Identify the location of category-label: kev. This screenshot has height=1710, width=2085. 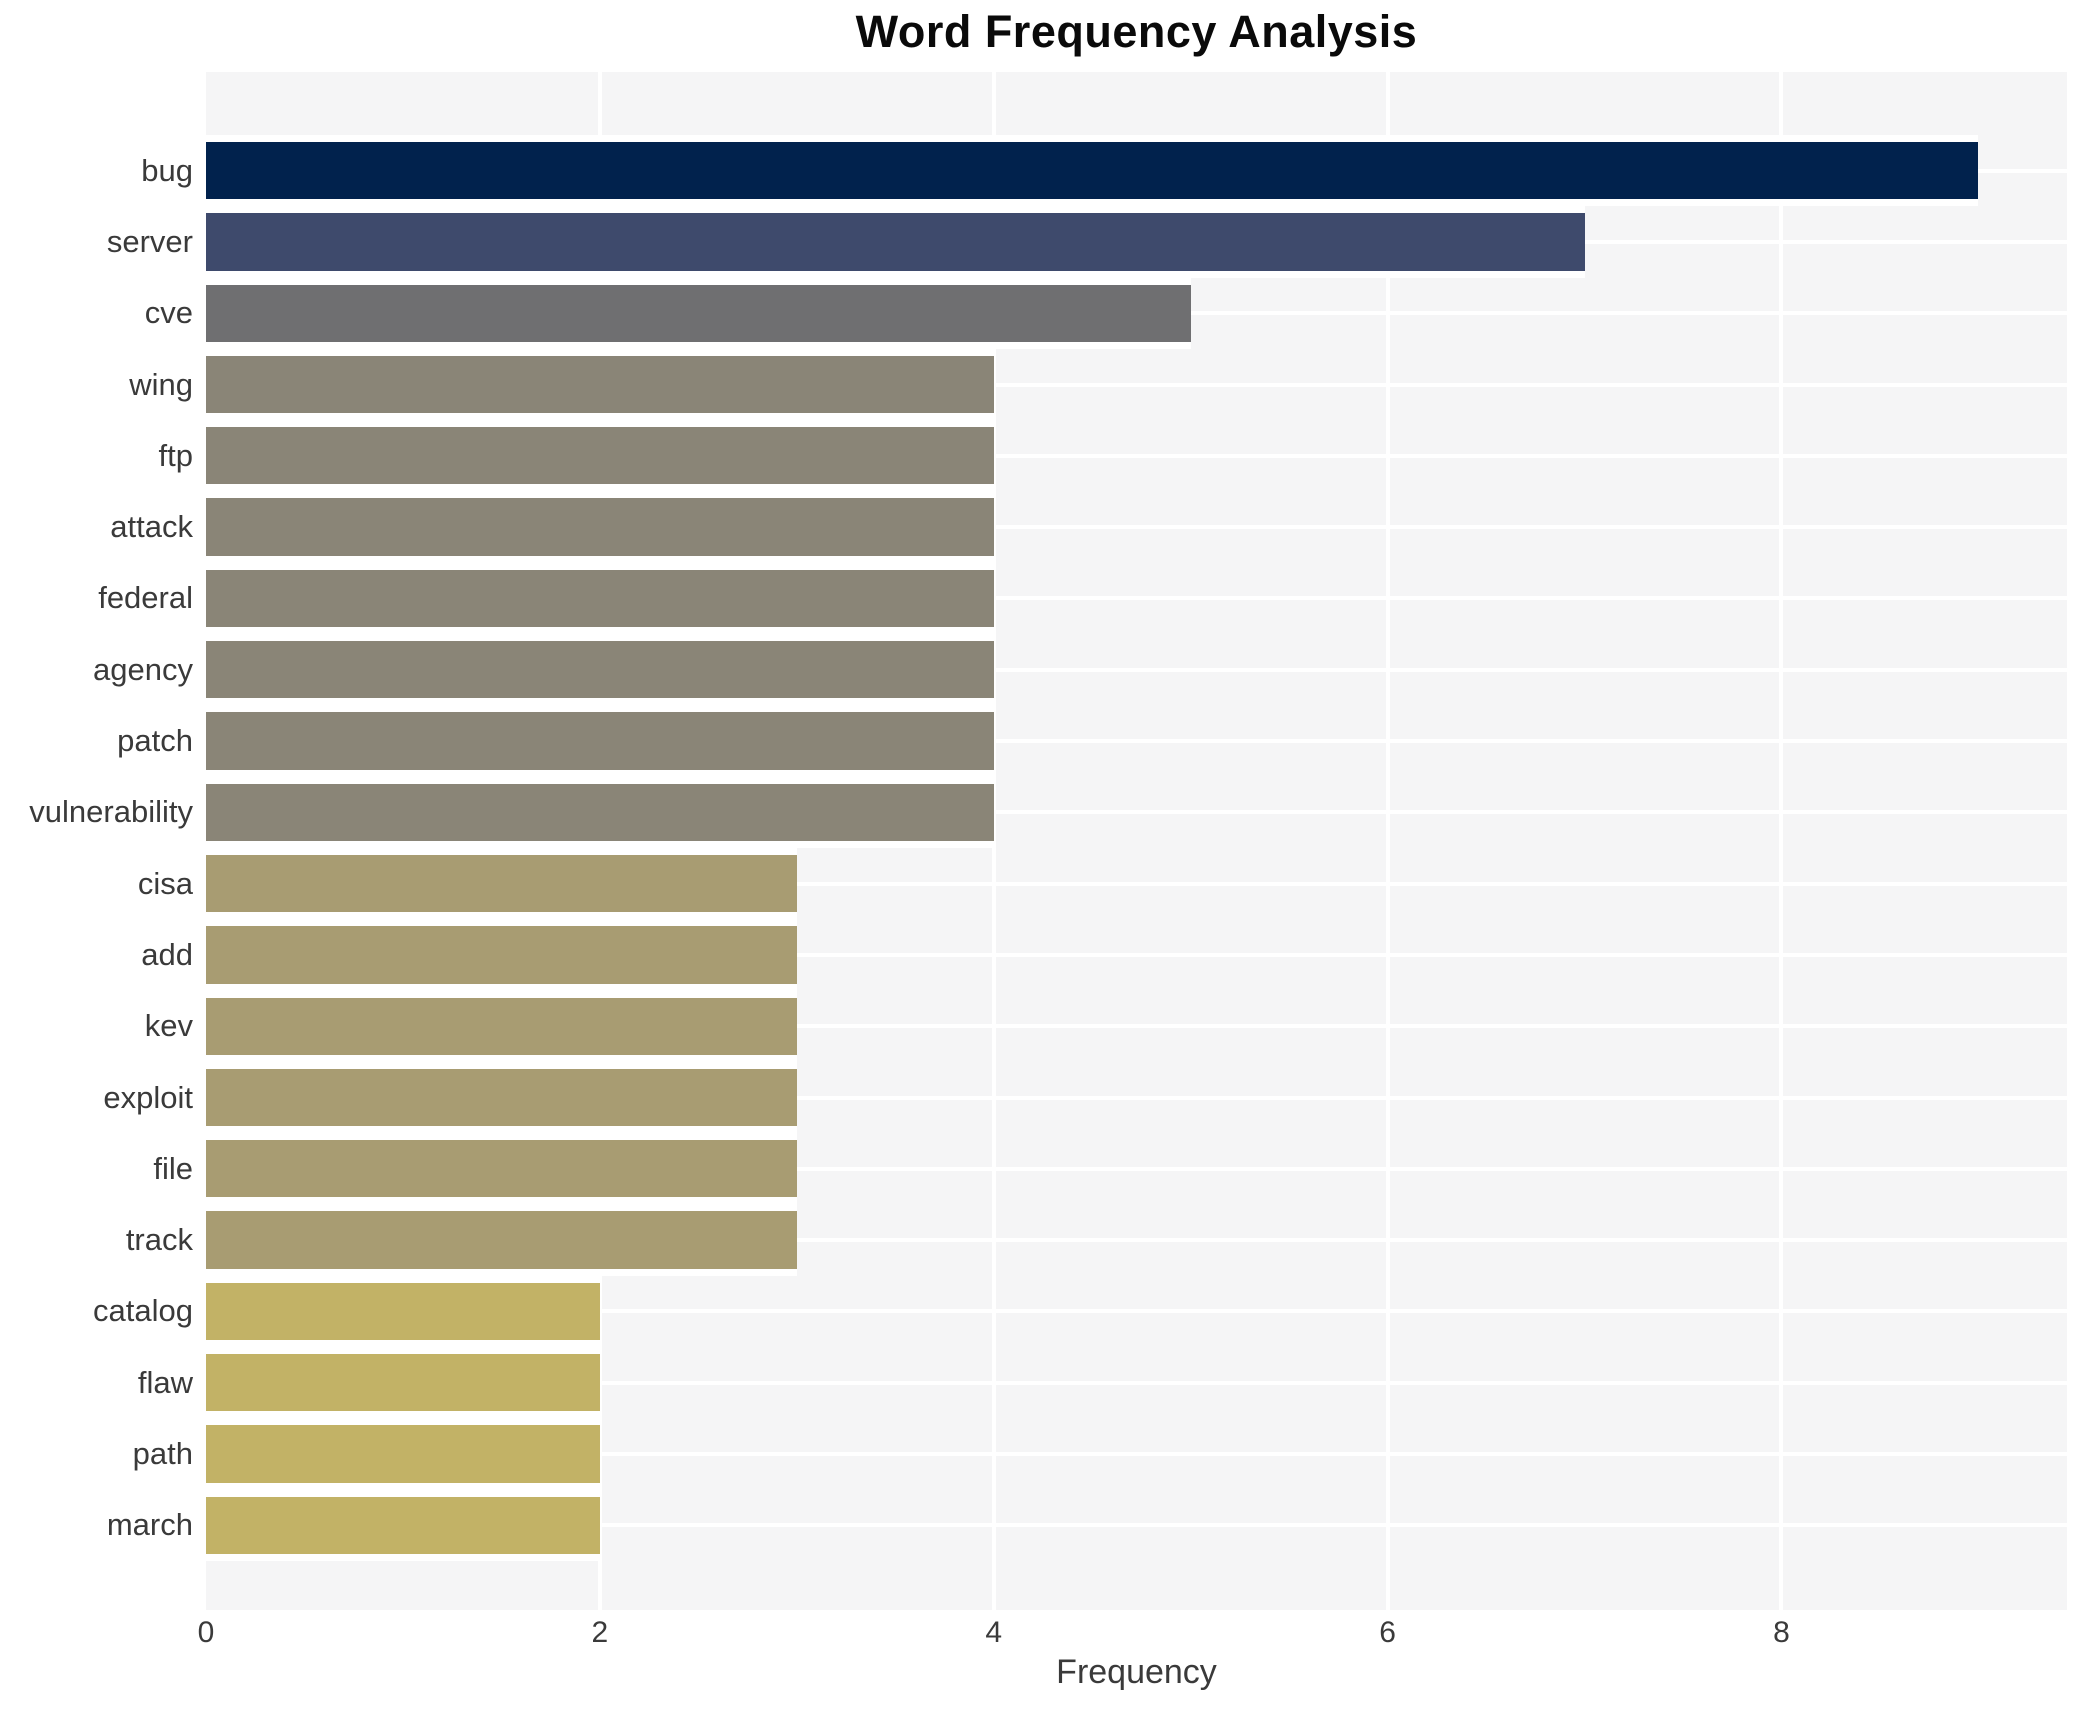
(168, 1026).